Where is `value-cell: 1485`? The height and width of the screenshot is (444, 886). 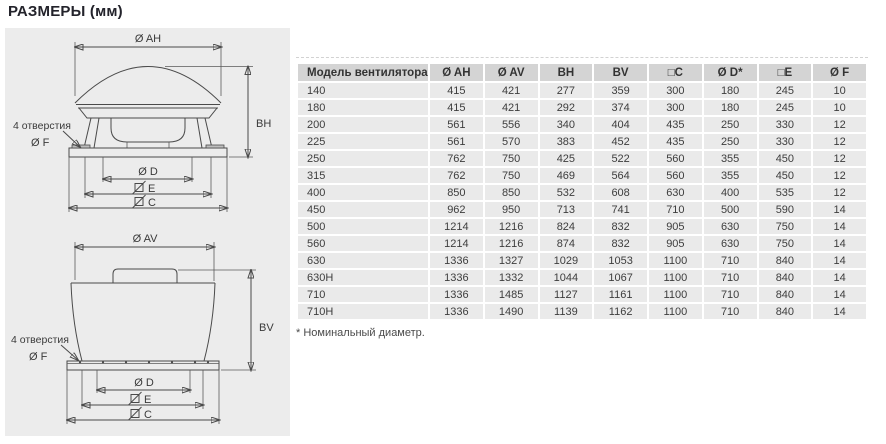 value-cell: 1485 is located at coordinates (511, 294).